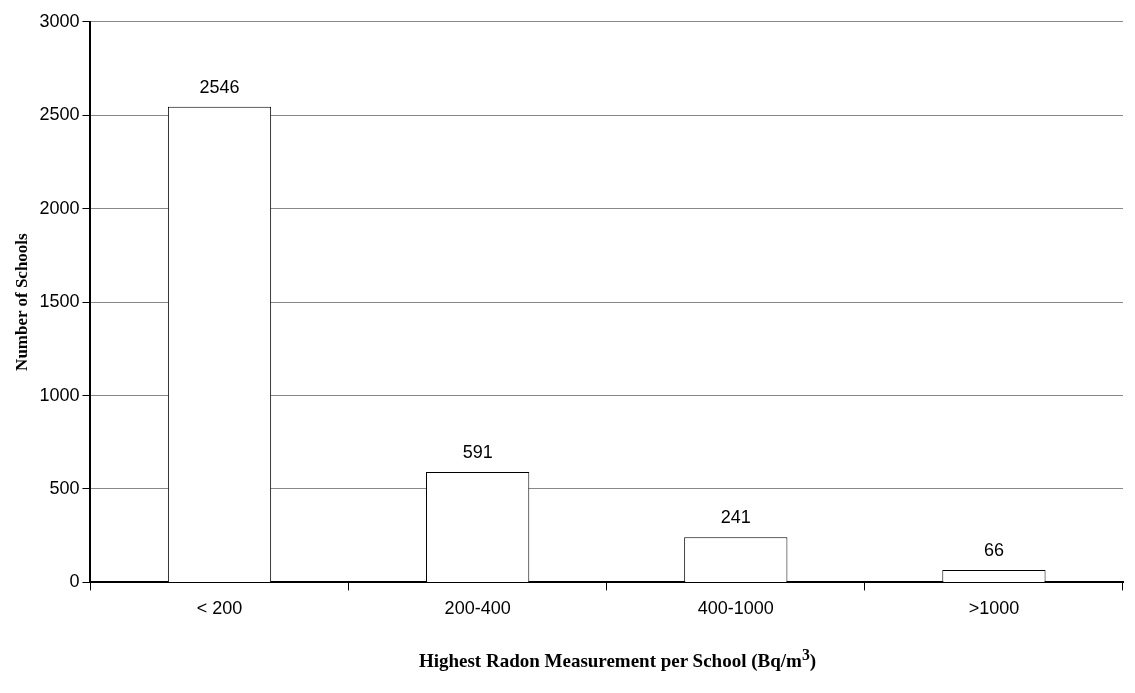  I want to click on y-tick-label: 500, so click(64, 487).